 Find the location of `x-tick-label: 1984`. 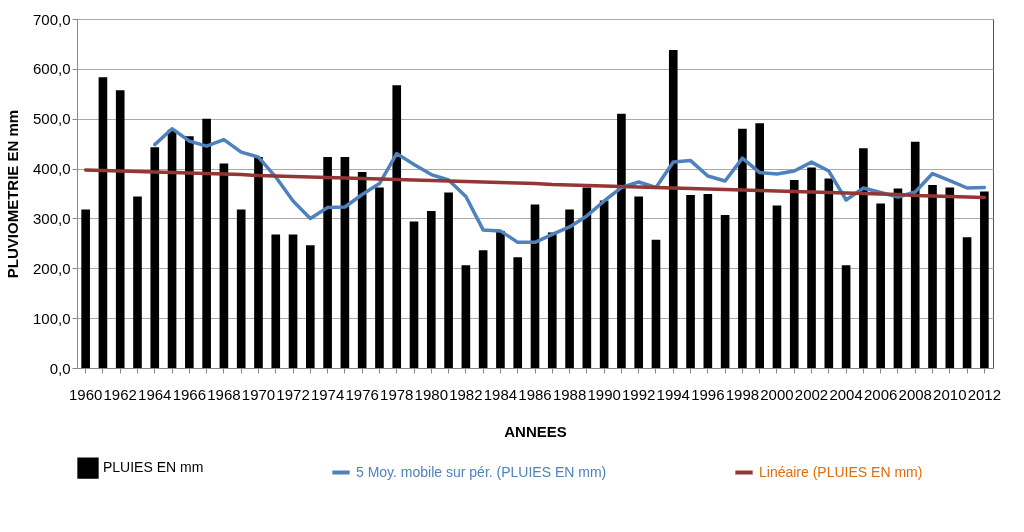

x-tick-label: 1984 is located at coordinates (500, 394).